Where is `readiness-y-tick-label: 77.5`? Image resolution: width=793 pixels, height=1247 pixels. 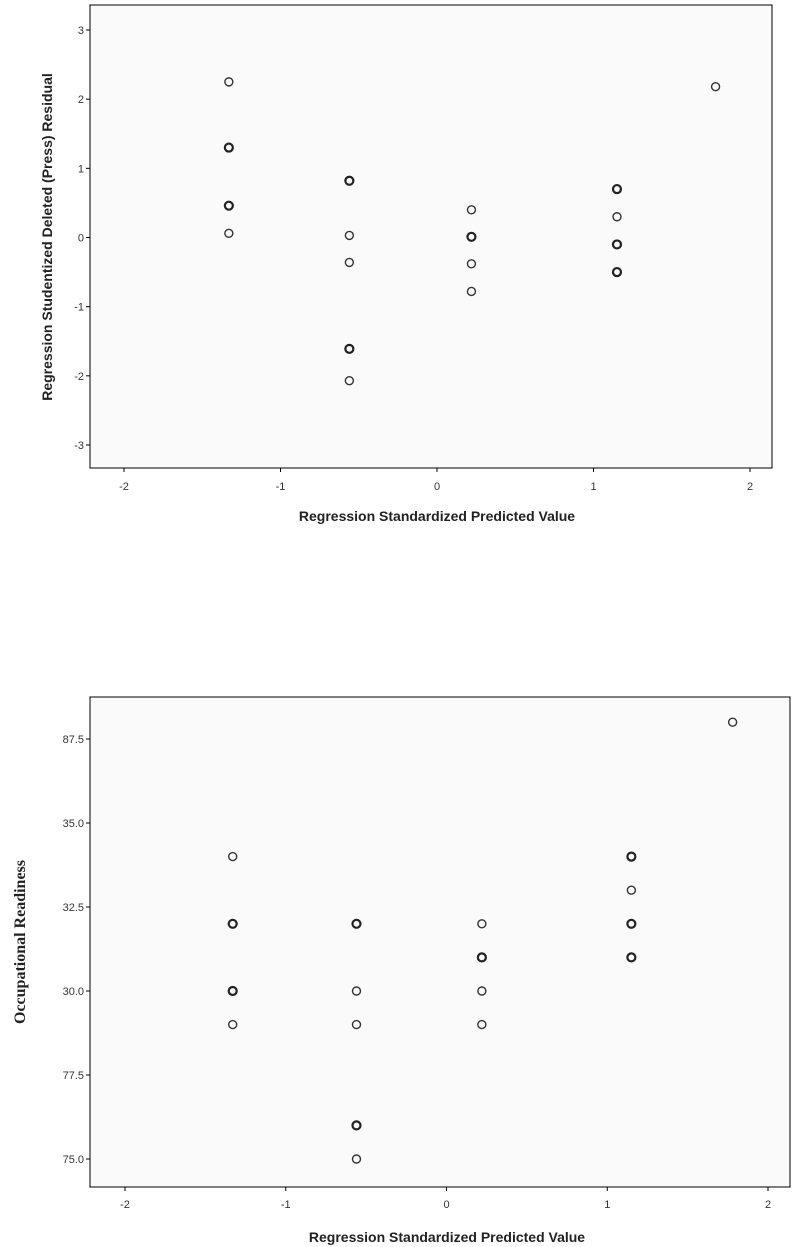 readiness-y-tick-label: 77.5 is located at coordinates (73, 1076).